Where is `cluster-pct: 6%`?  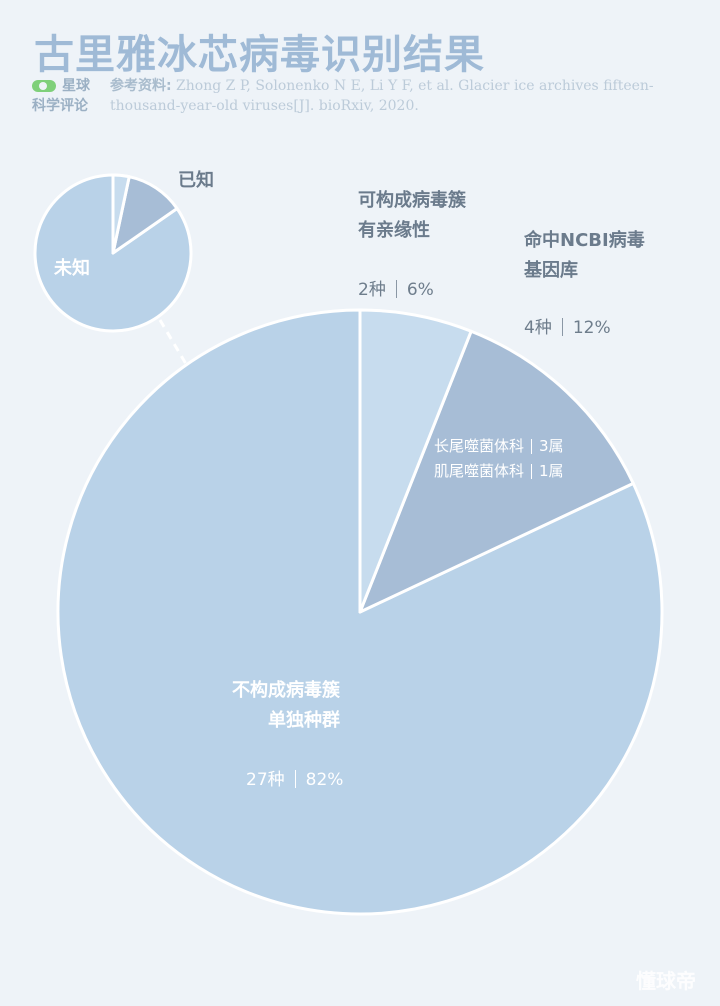
cluster-pct: 6% is located at coordinates (420, 290).